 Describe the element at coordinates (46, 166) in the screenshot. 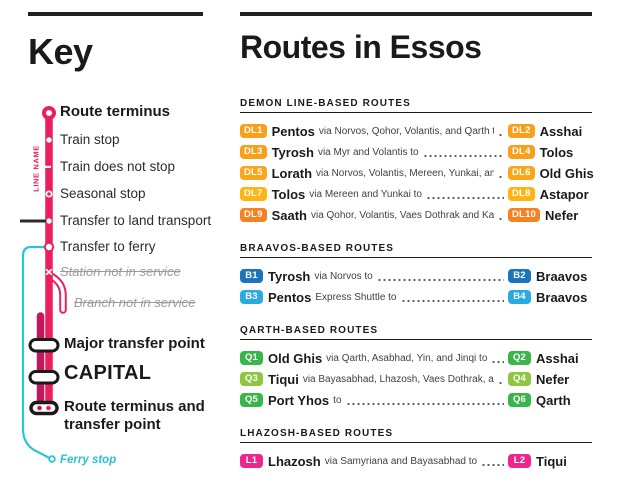

I see `no-stop-tick-symbol` at that location.